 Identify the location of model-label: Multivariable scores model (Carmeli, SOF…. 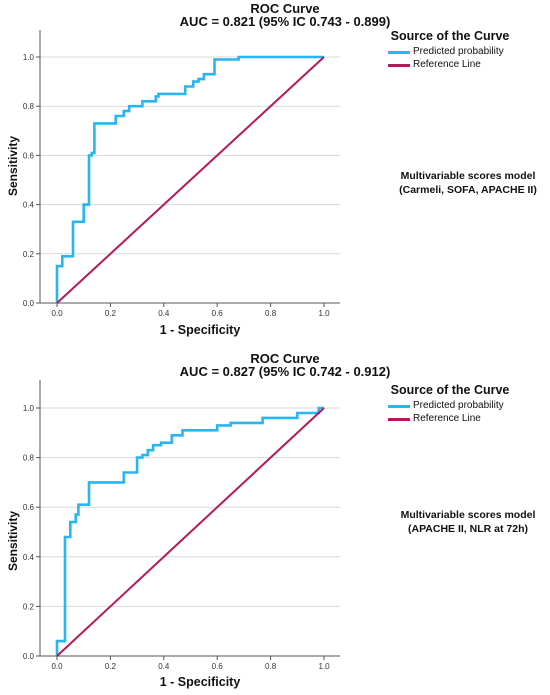
(468, 183).